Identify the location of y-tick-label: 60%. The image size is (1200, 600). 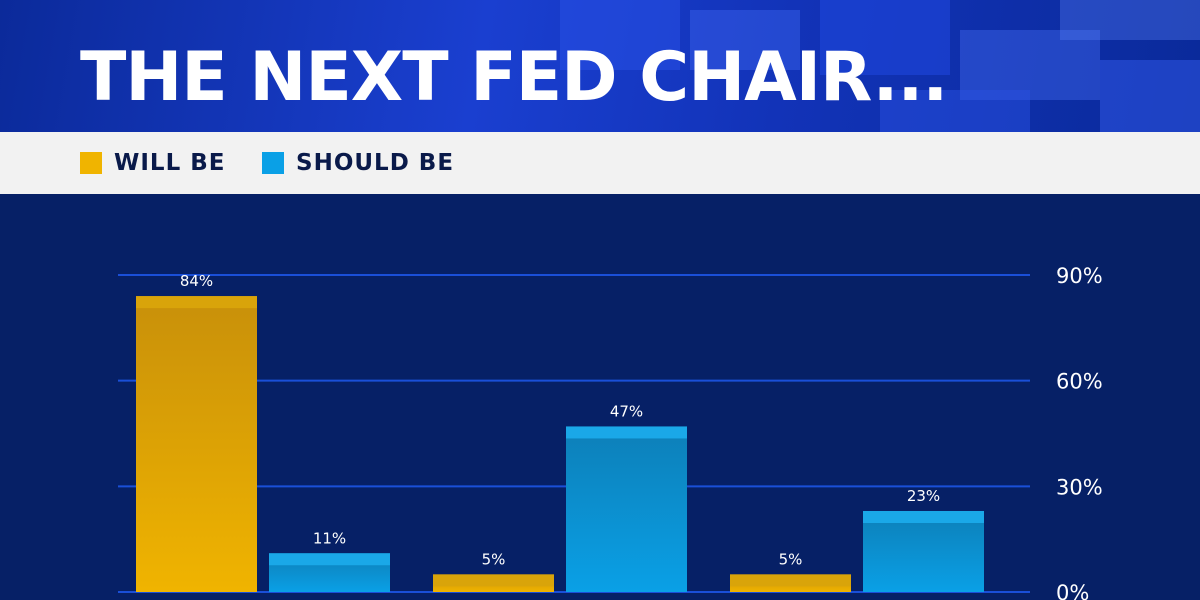
(1079, 382).